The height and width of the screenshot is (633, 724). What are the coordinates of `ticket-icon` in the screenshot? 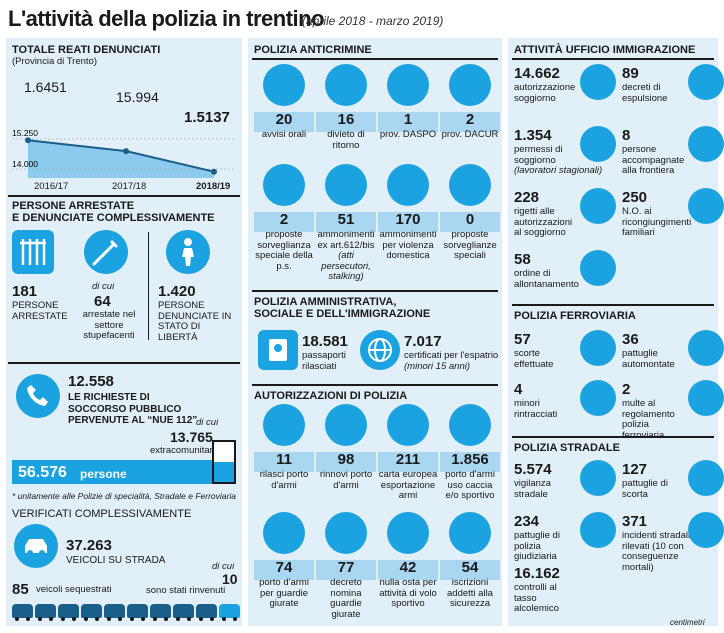 It's located at (470, 85).